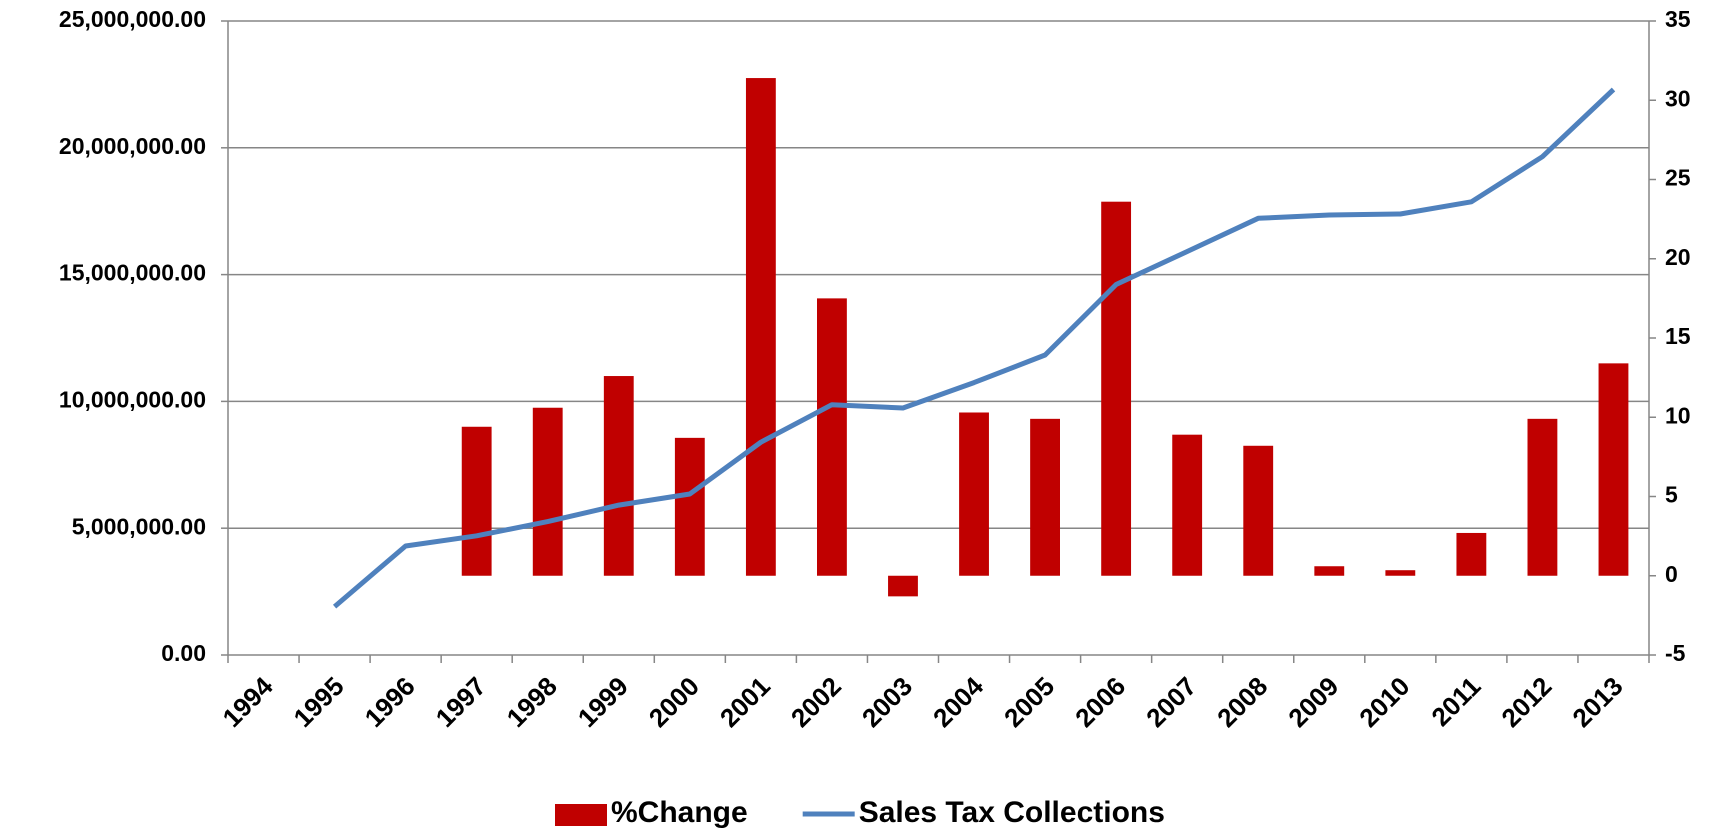  What do you see at coordinates (1675, 653) in the screenshot?
I see `y2-tick-label: -5` at bounding box center [1675, 653].